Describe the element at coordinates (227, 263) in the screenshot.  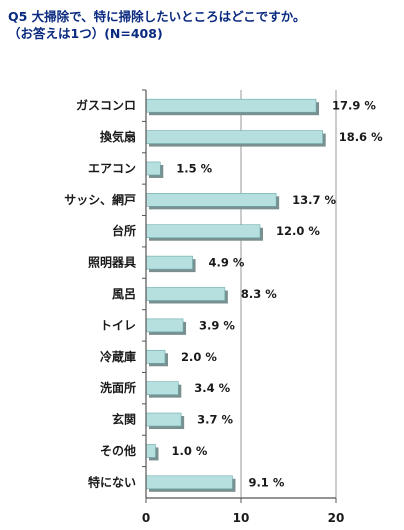
I see `value-label: 4.9 %` at that location.